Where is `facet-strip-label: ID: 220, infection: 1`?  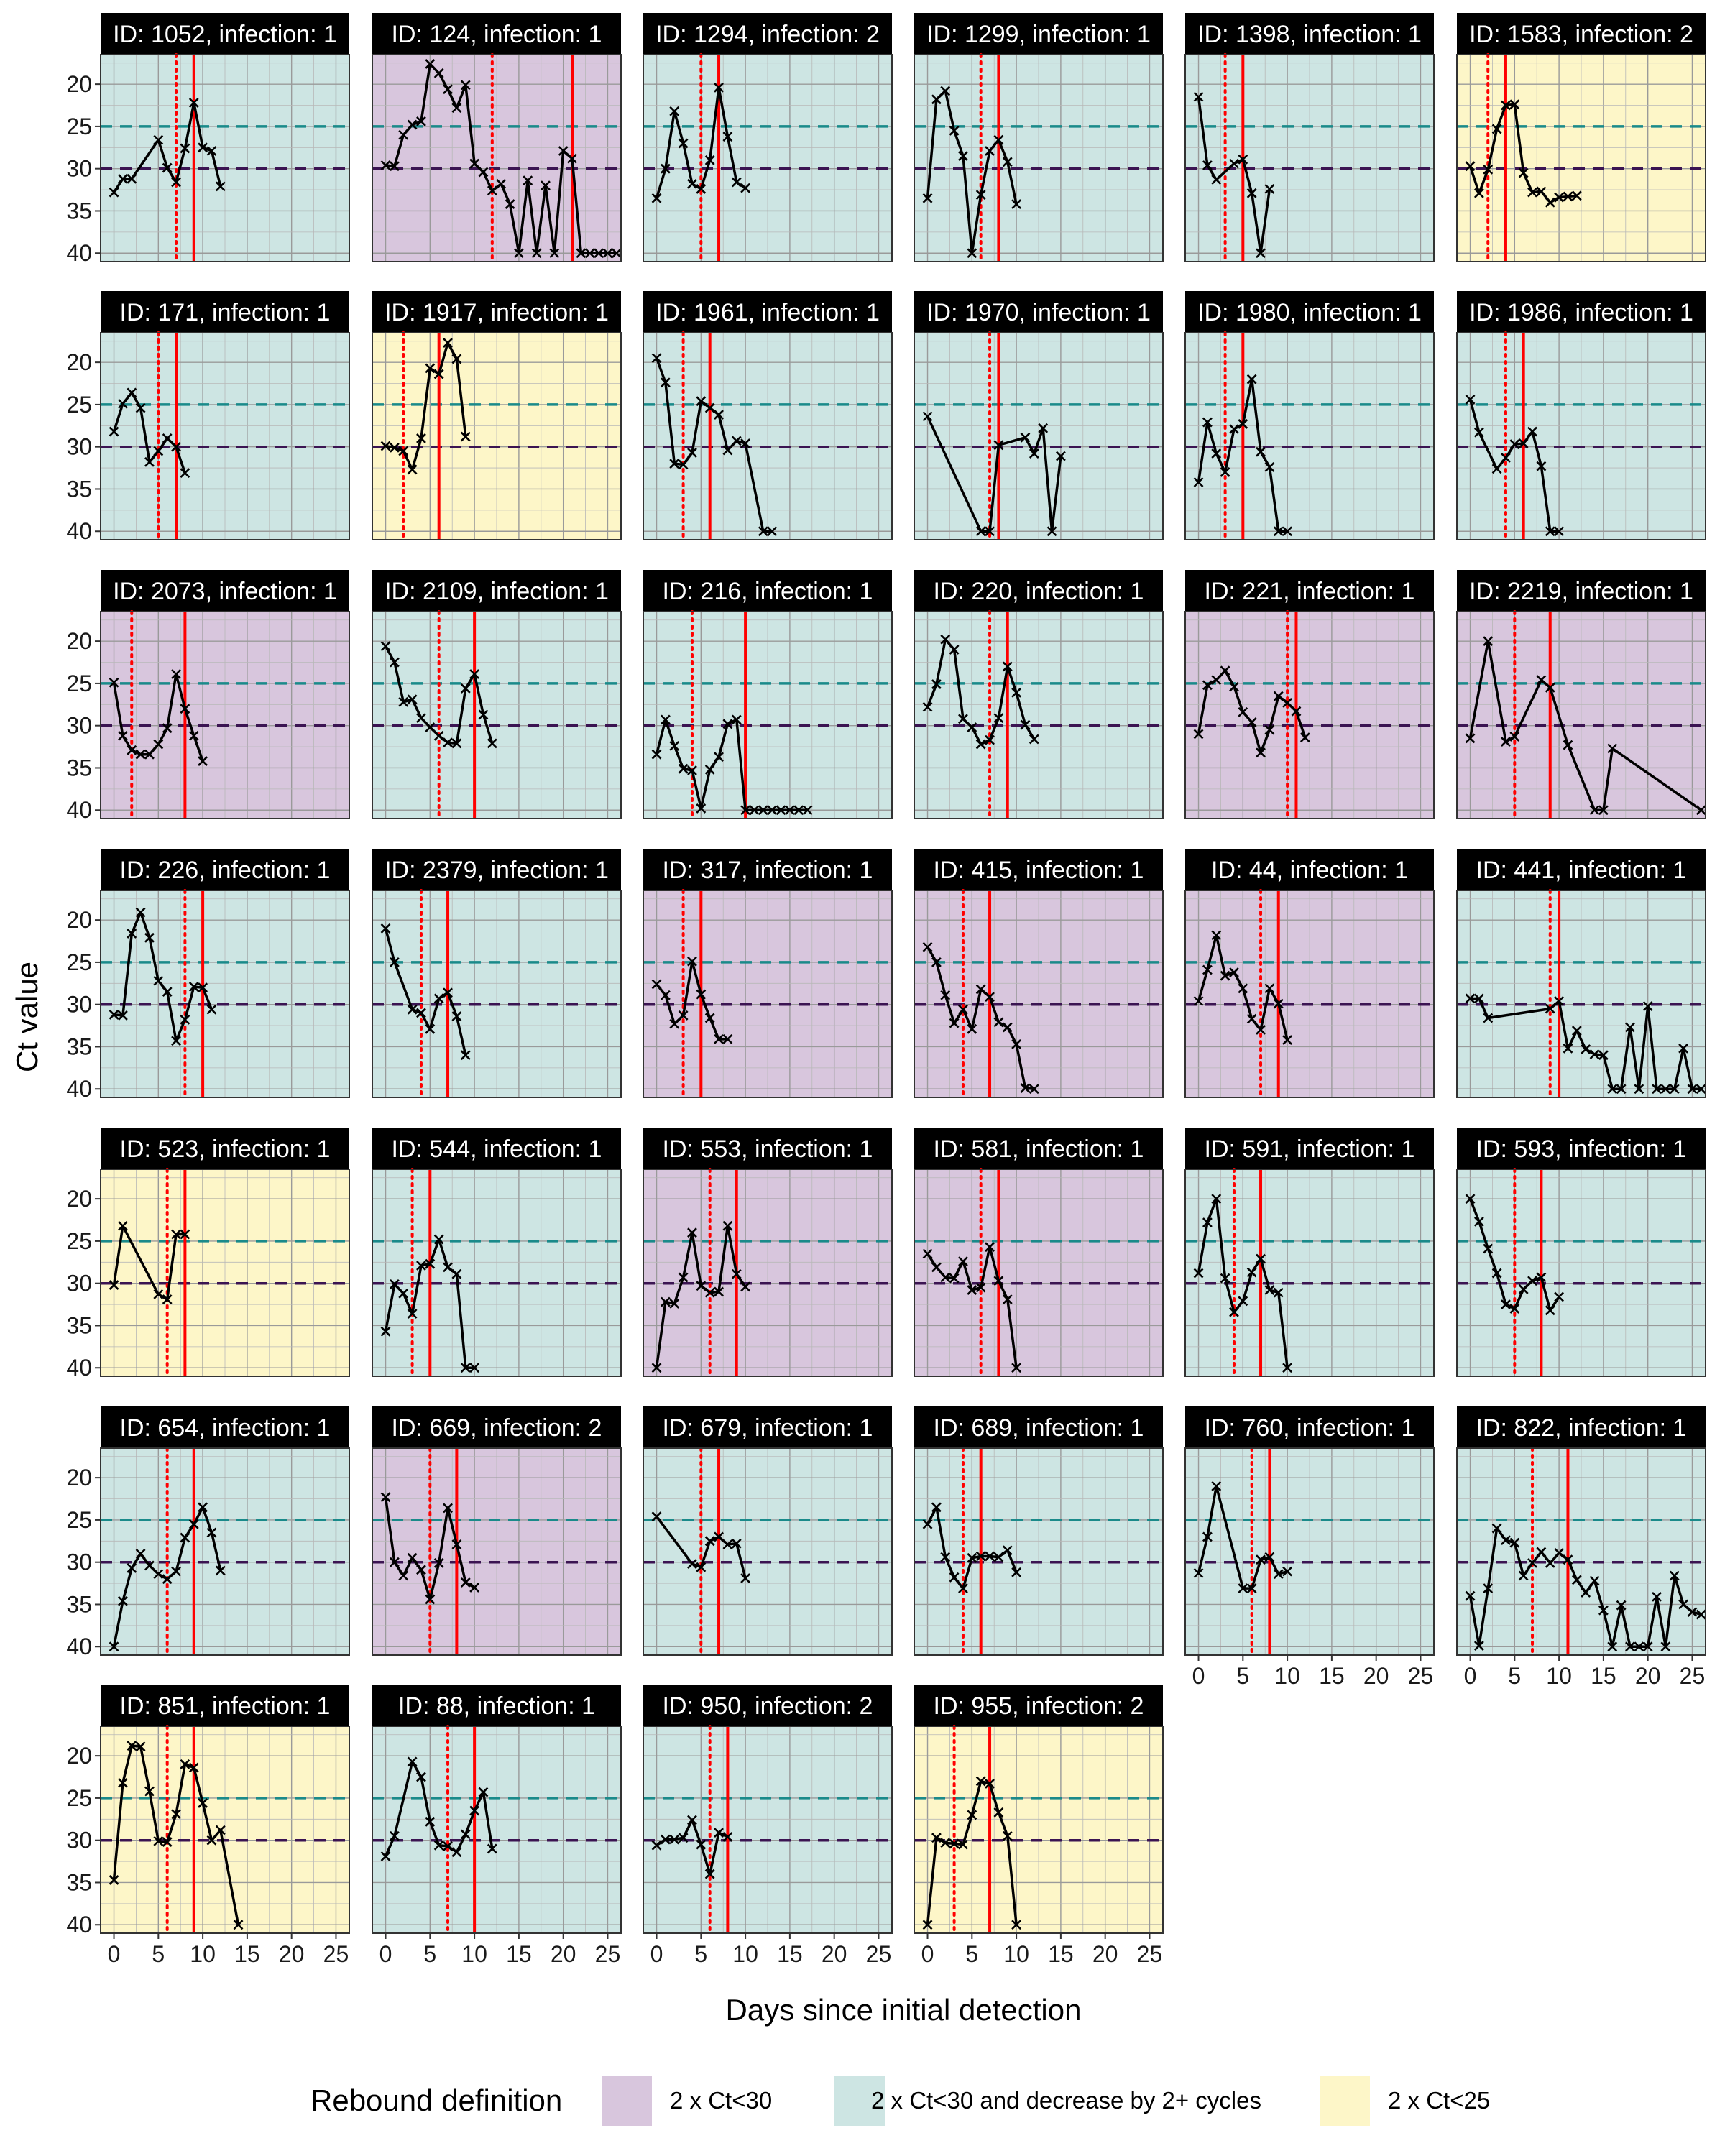
facet-strip-label: ID: 220, infection: 1 is located at coordinates (1039, 591).